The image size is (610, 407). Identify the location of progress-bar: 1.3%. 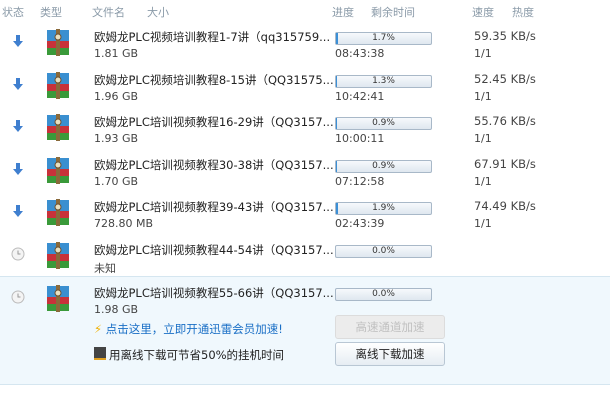
(383, 81).